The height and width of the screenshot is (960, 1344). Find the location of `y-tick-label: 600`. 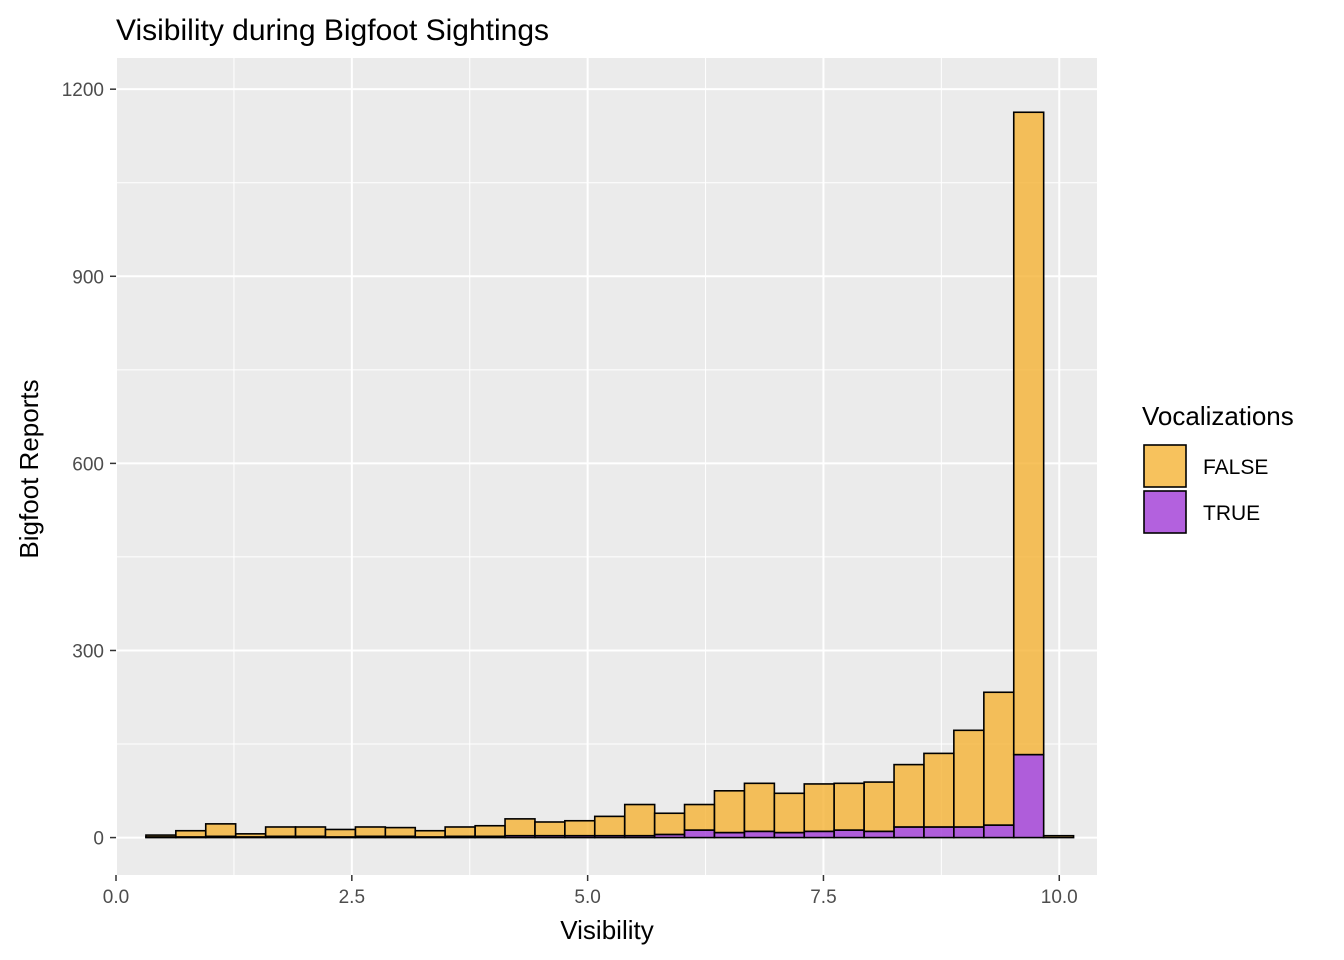

y-tick-label: 600 is located at coordinates (88, 464).